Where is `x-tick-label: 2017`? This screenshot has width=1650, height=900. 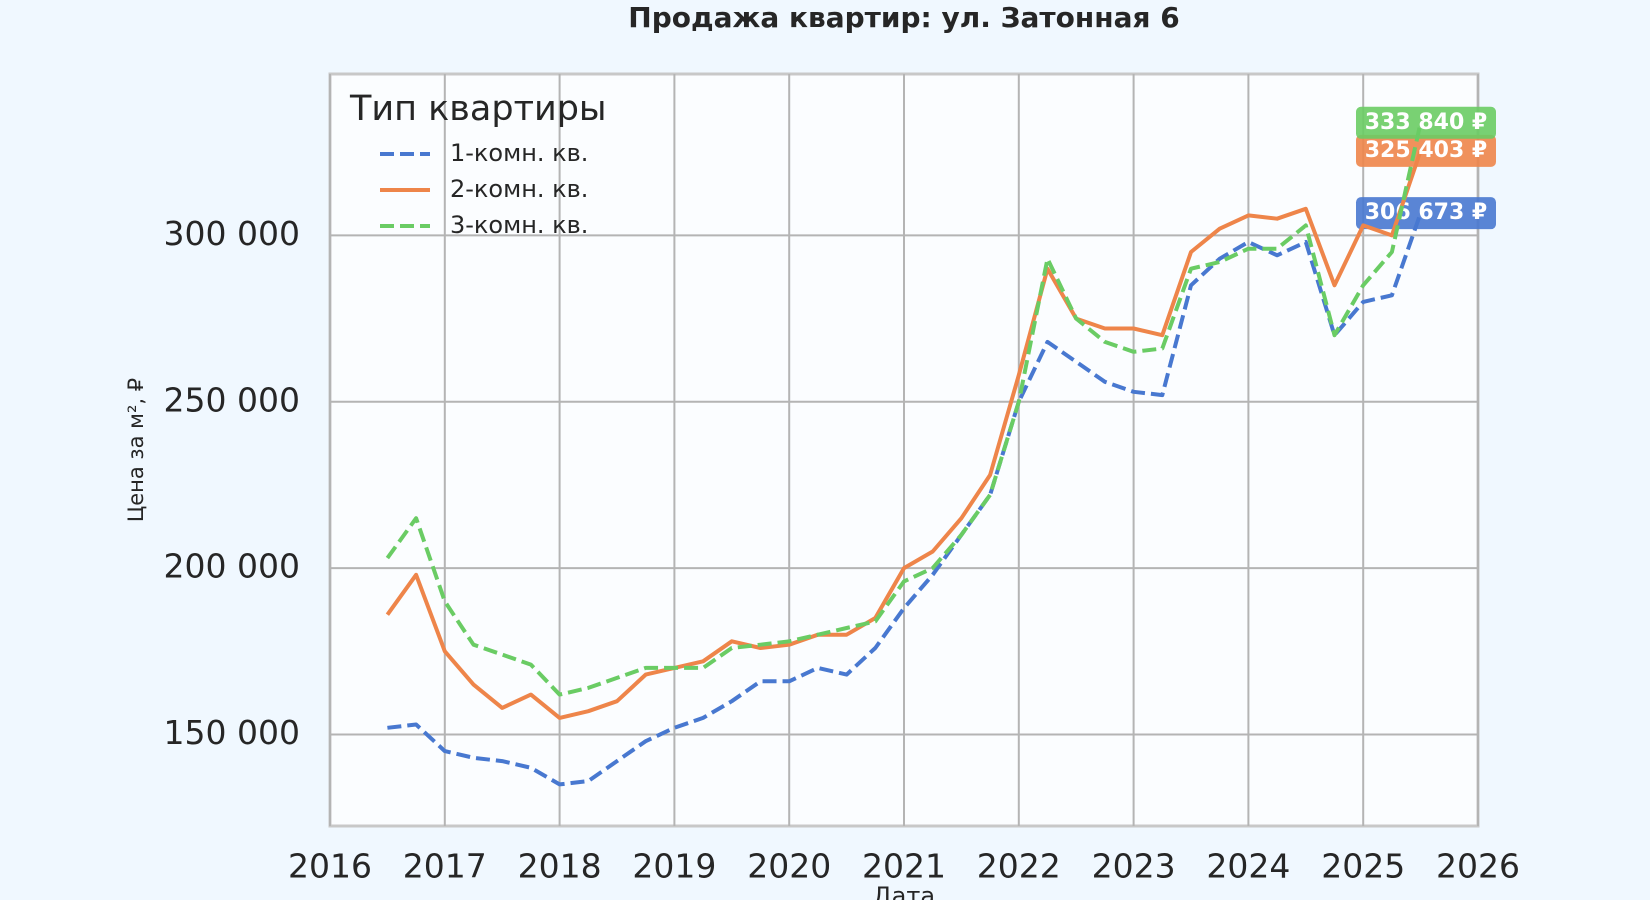
x-tick-label: 2017 is located at coordinates (445, 866).